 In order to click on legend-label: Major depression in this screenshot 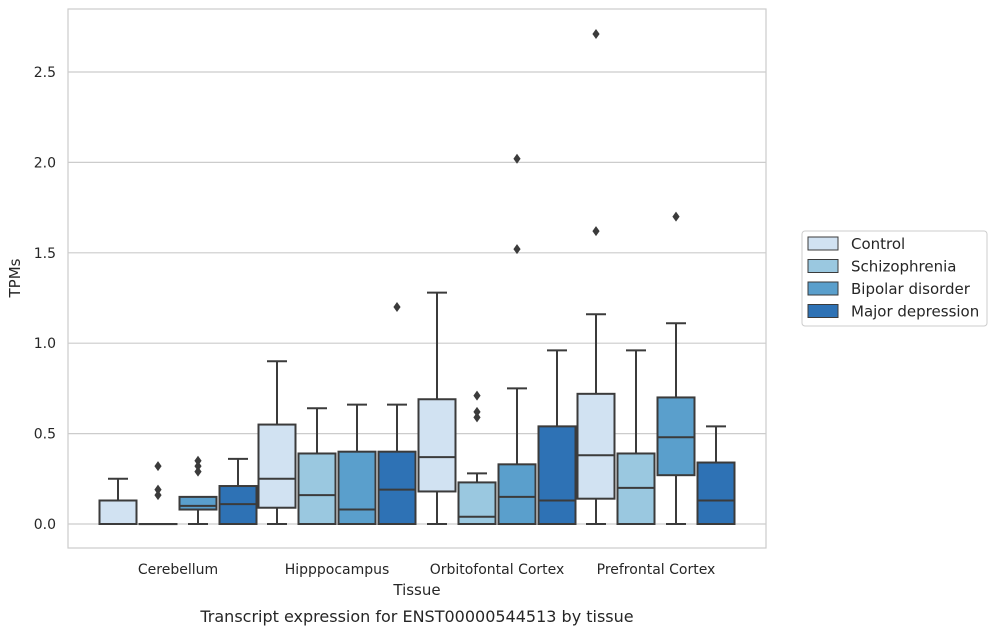, I will do `click(915, 312)`.